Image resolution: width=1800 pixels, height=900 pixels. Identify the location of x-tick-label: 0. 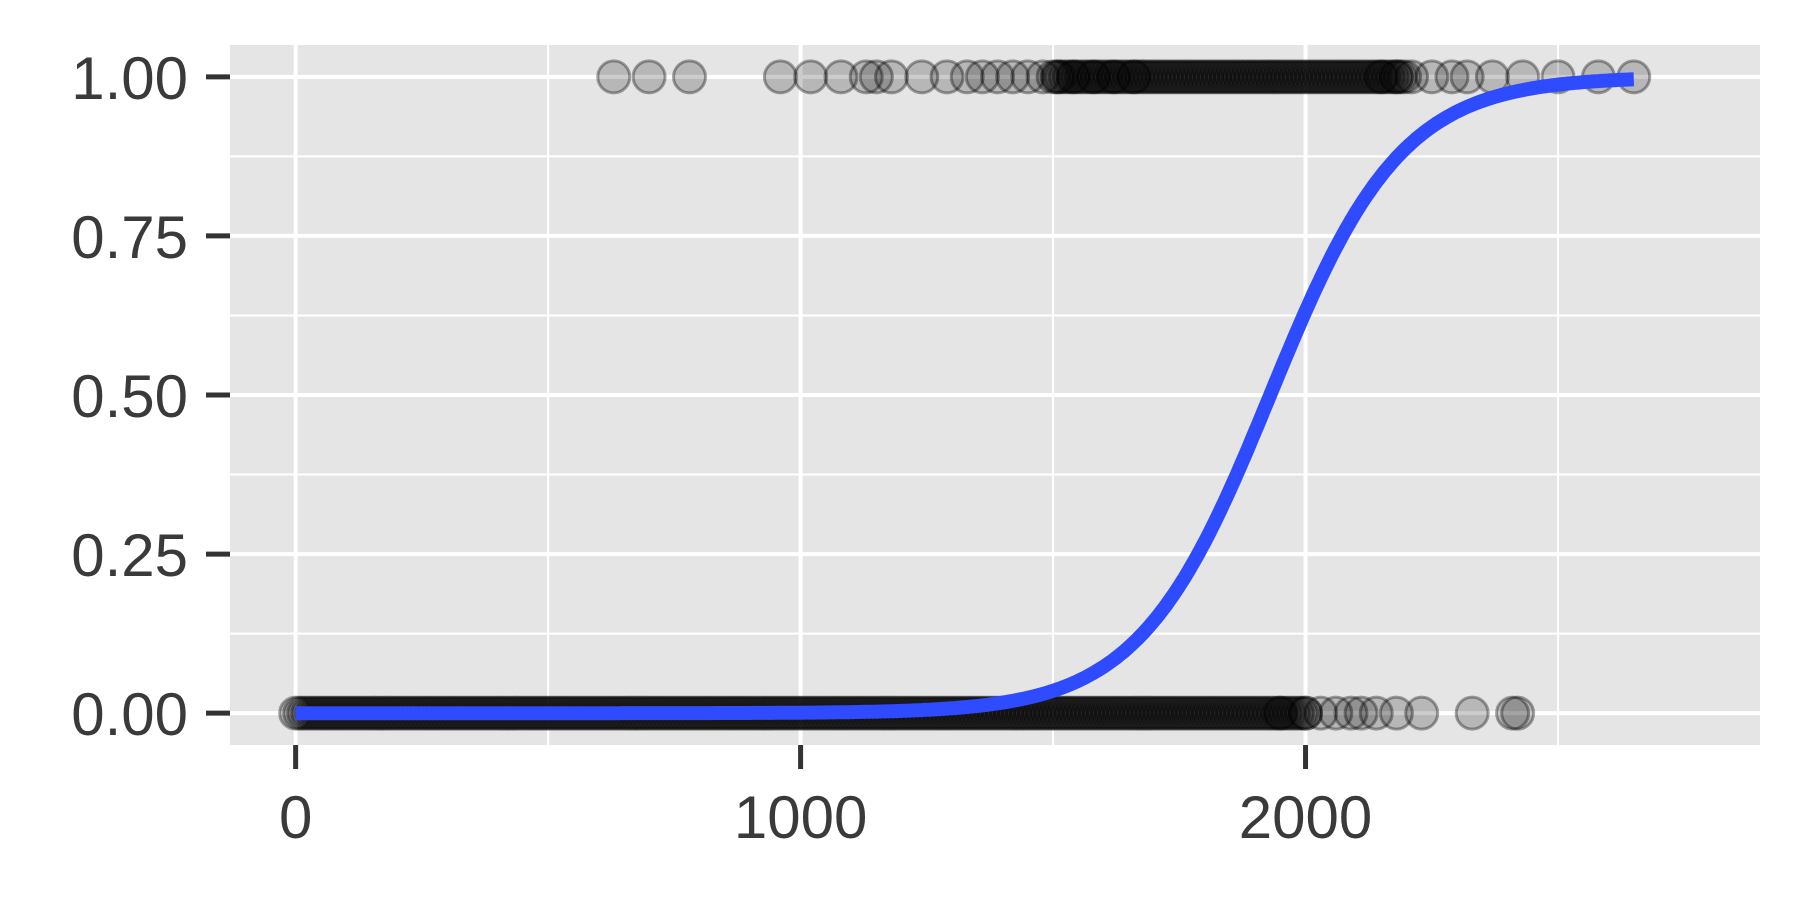
(295, 817).